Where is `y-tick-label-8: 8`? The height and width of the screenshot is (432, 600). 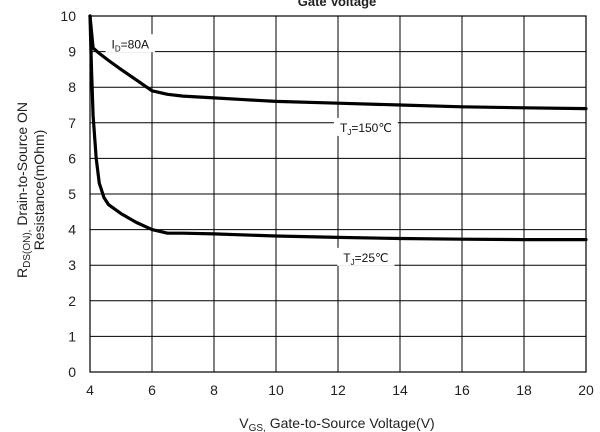 y-tick-label-8: 8 is located at coordinates (72, 87).